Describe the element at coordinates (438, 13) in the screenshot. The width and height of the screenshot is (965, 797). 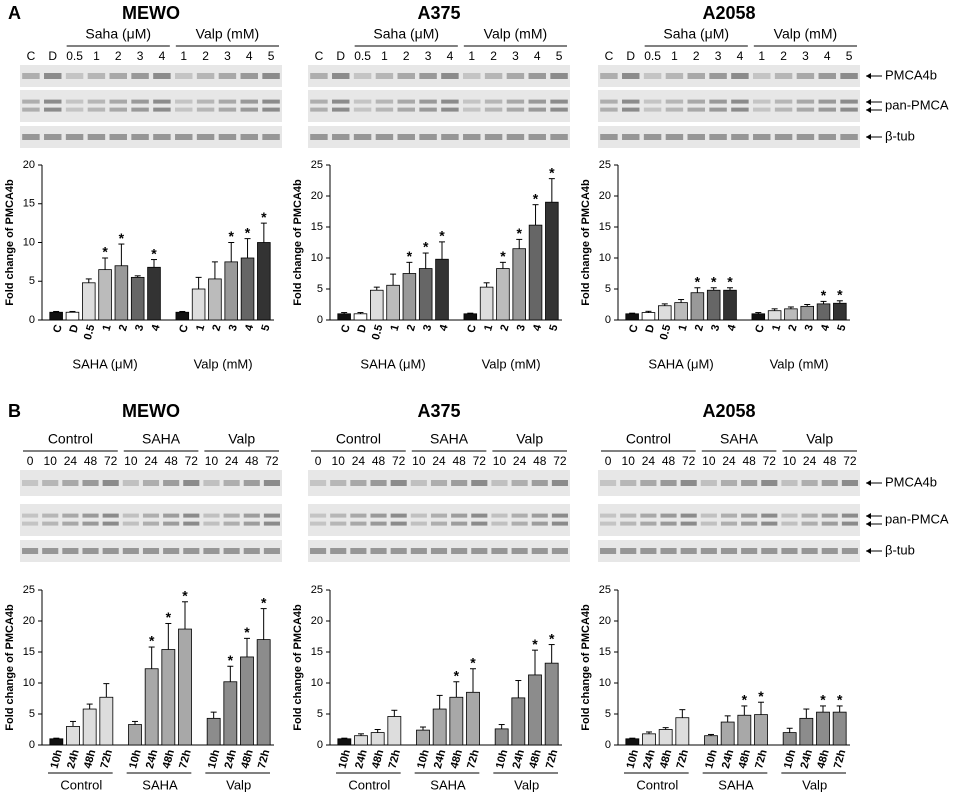
I see `cell-line-title: A375` at that location.